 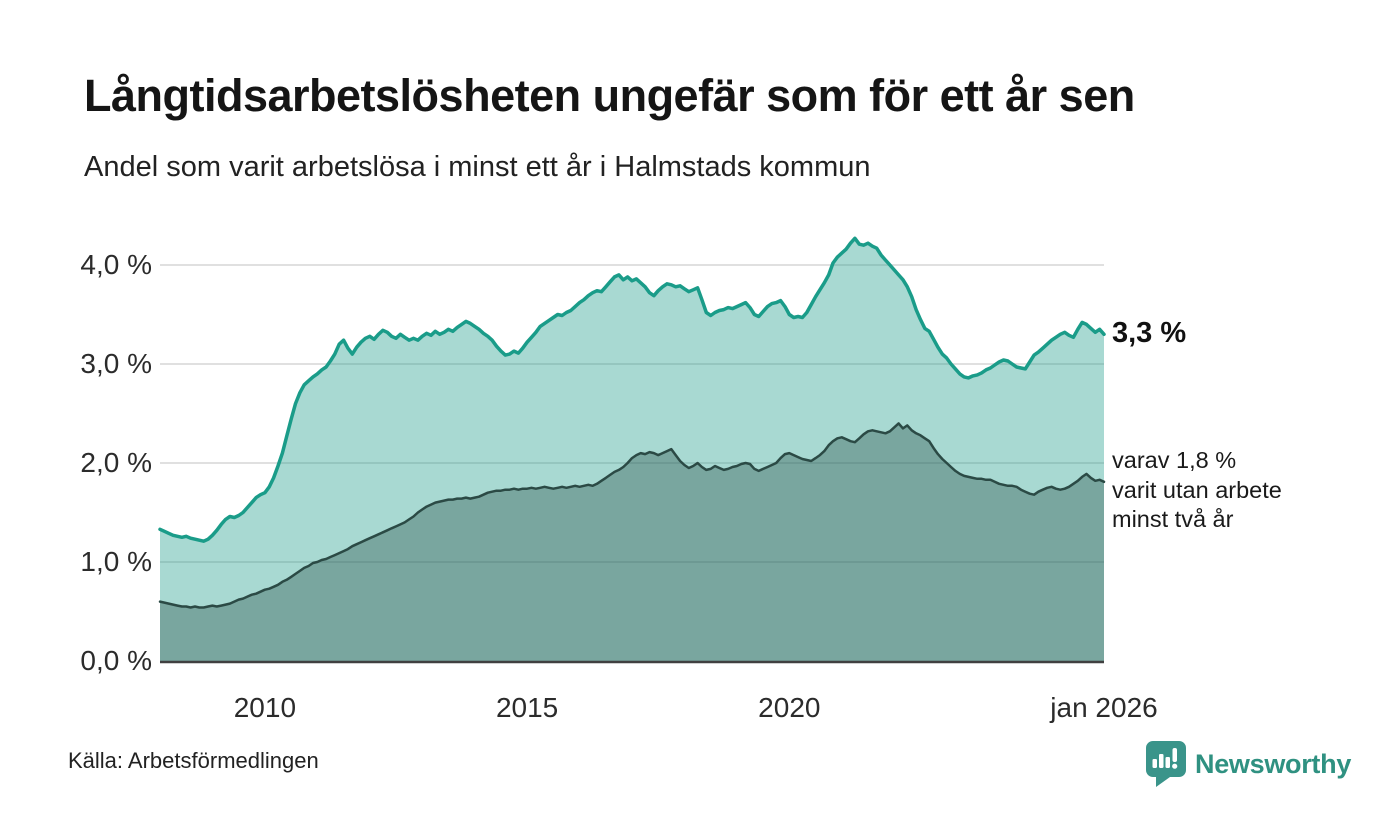 I want to click on source-attribution: Källa: Arbetsförmedlingen, so click(x=193, y=760).